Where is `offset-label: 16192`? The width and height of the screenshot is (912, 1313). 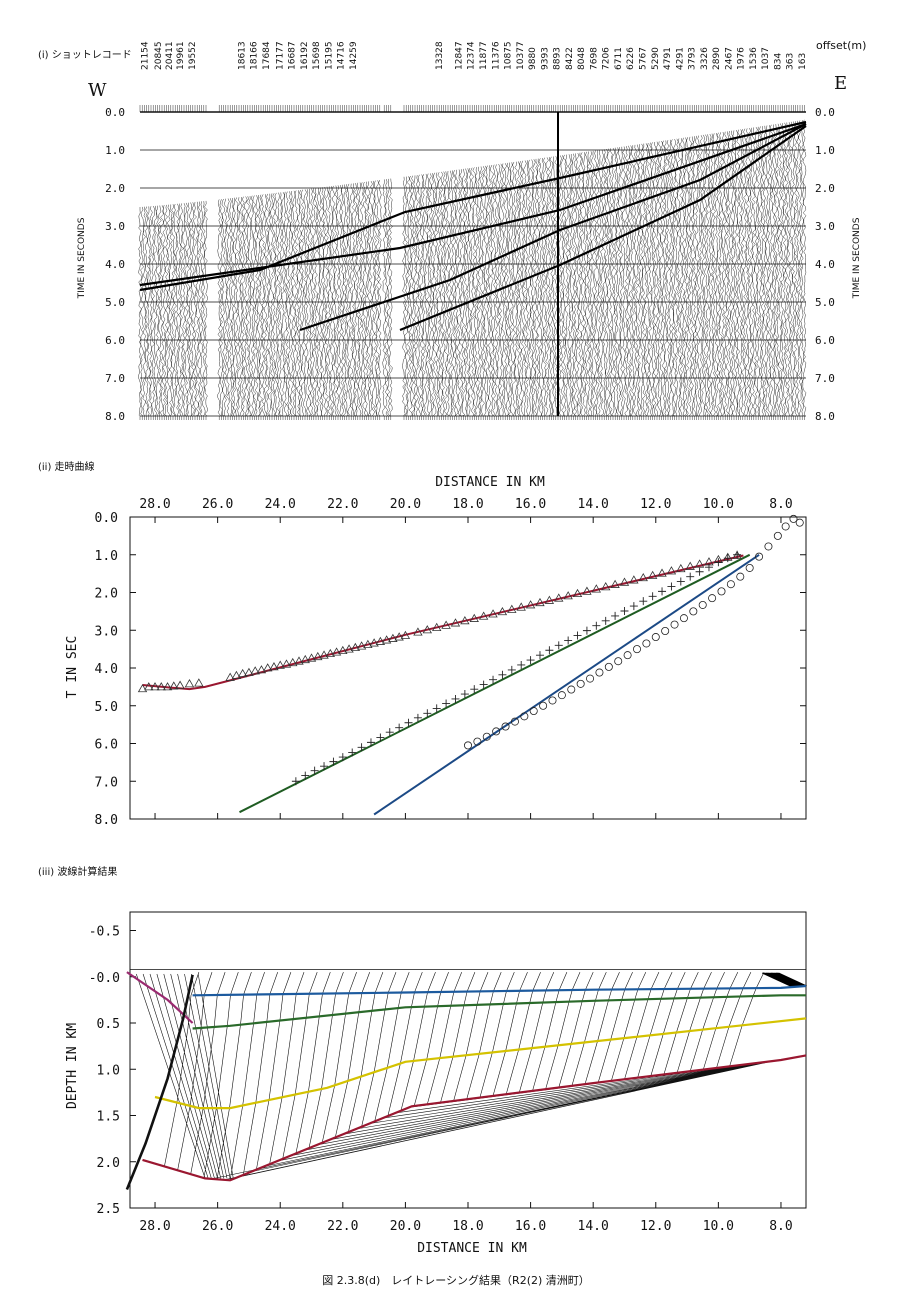 offset-label: 16192 is located at coordinates (305, 55).